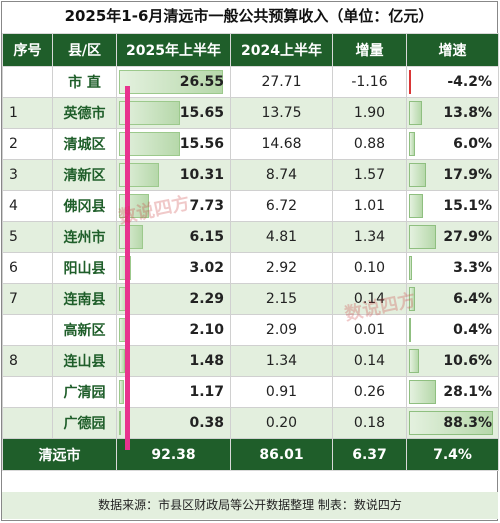 Image resolution: width=500 pixels, height=523 pixels. Describe the element at coordinates (59, 454) in the screenshot. I see `total-label: 清远市` at that location.